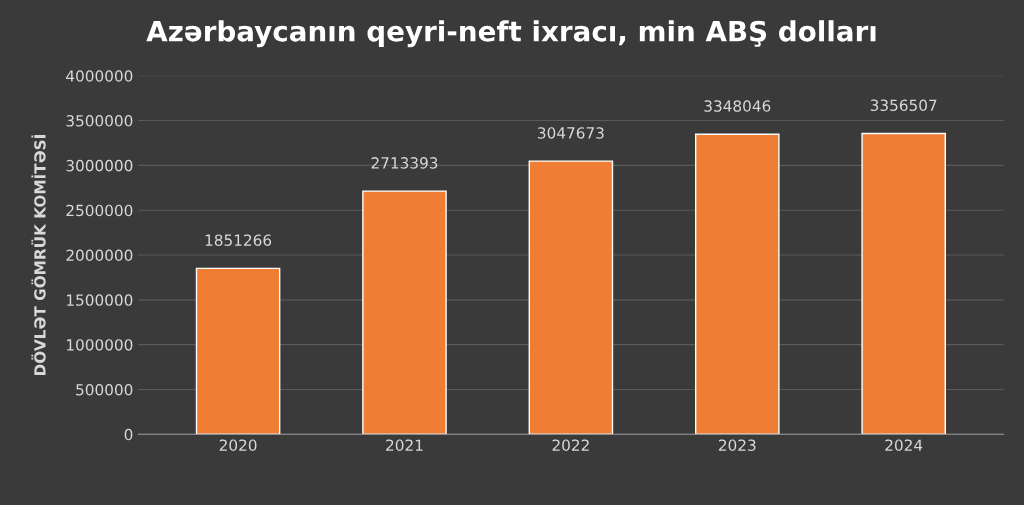  What do you see at coordinates (100, 300) in the screenshot?
I see `y-tick-label: 1500000` at bounding box center [100, 300].